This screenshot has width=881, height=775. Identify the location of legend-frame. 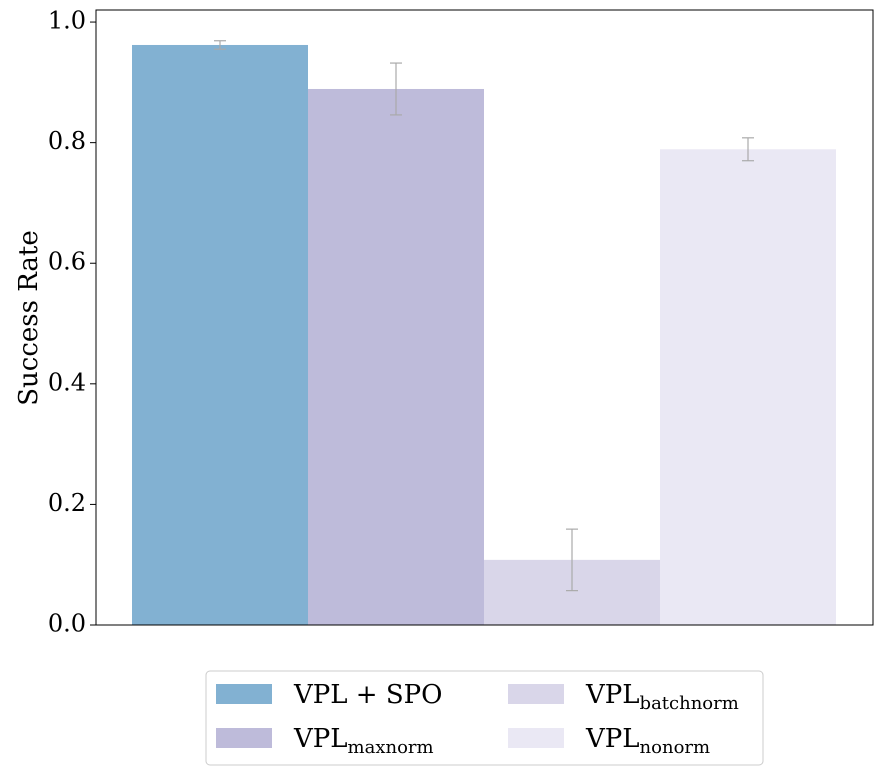
(484, 718).